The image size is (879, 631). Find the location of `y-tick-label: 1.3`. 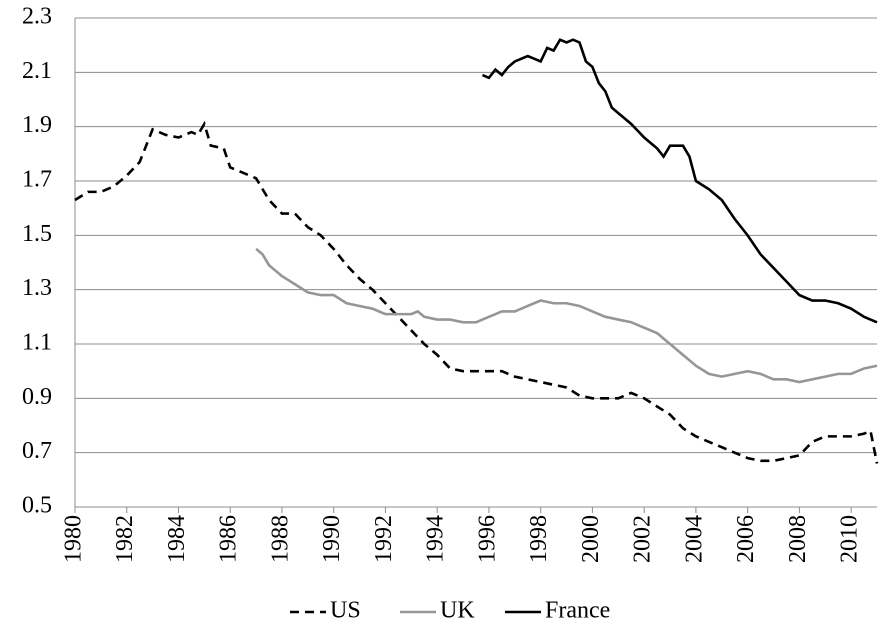

y-tick-label: 1.3 is located at coordinates (37, 288).